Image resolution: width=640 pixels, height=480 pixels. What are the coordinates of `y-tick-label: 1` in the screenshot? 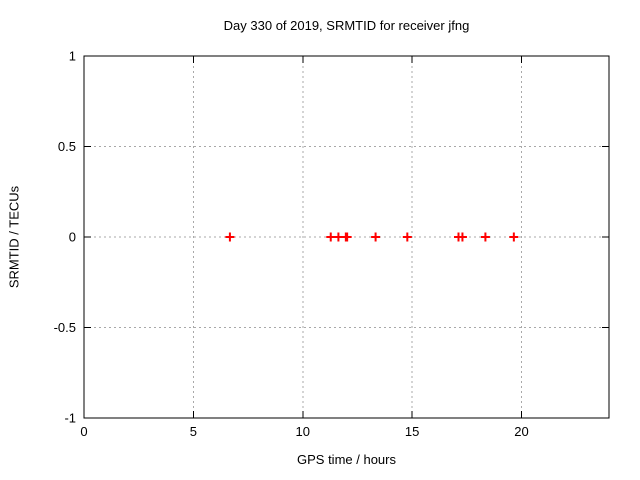 It's located at (72, 56).